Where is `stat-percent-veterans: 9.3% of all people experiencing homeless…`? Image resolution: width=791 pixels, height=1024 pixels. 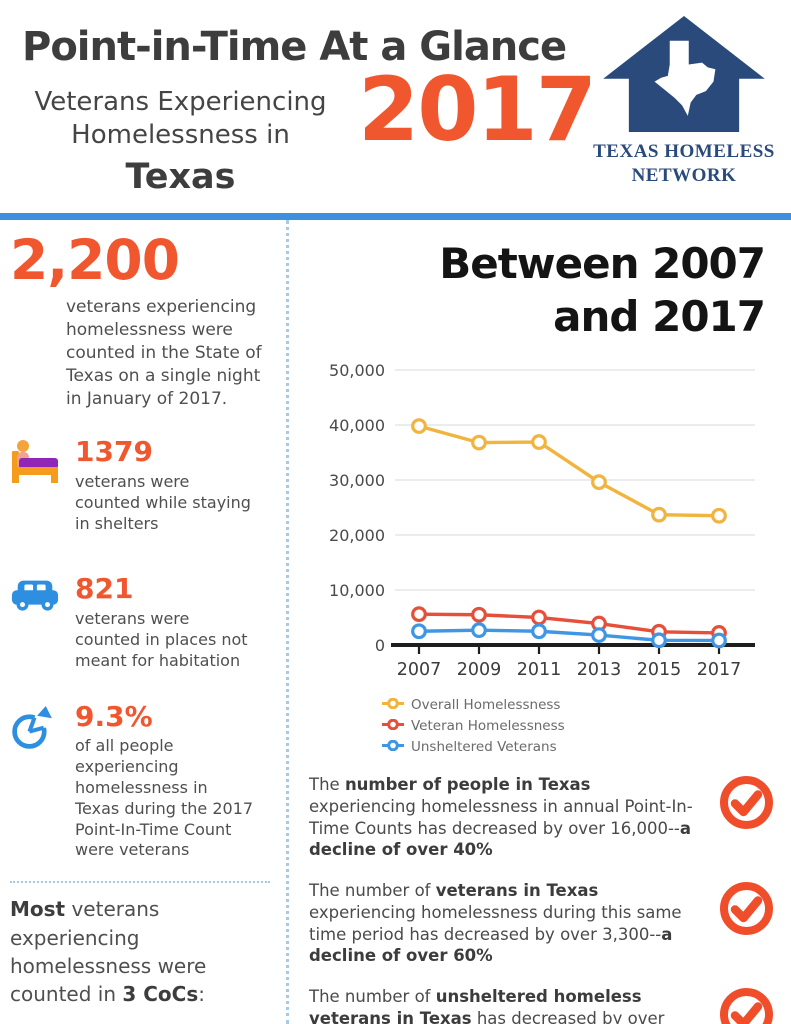
stat-percent-veterans: 9.3% of all people experiencing homeless… is located at coordinates (140, 780).